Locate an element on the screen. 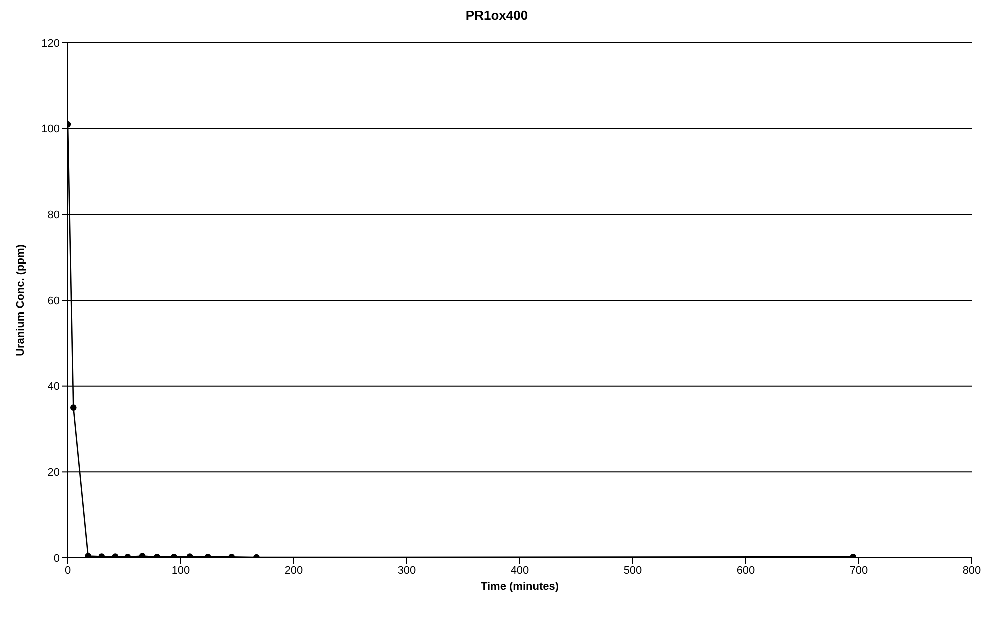  x-tick-label: 800 is located at coordinates (972, 570).